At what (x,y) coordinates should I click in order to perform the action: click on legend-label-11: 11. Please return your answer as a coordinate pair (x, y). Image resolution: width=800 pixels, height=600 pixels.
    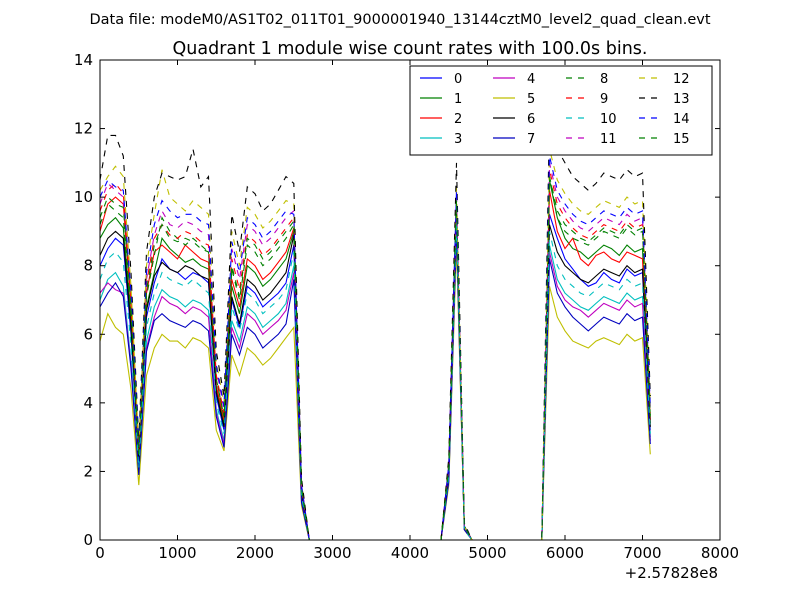
    Looking at the image, I should click on (608, 139).